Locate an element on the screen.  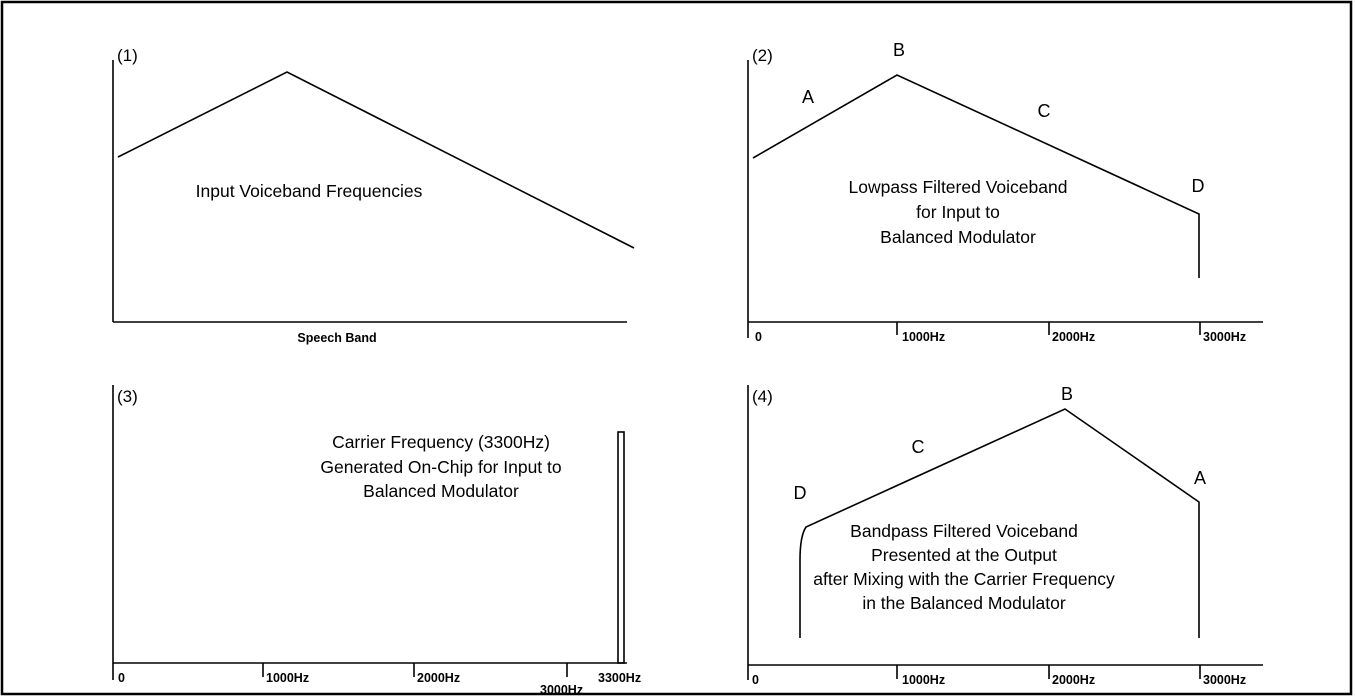
panel-1-caption: Input Voiceband Frequencies is located at coordinates (309, 191).